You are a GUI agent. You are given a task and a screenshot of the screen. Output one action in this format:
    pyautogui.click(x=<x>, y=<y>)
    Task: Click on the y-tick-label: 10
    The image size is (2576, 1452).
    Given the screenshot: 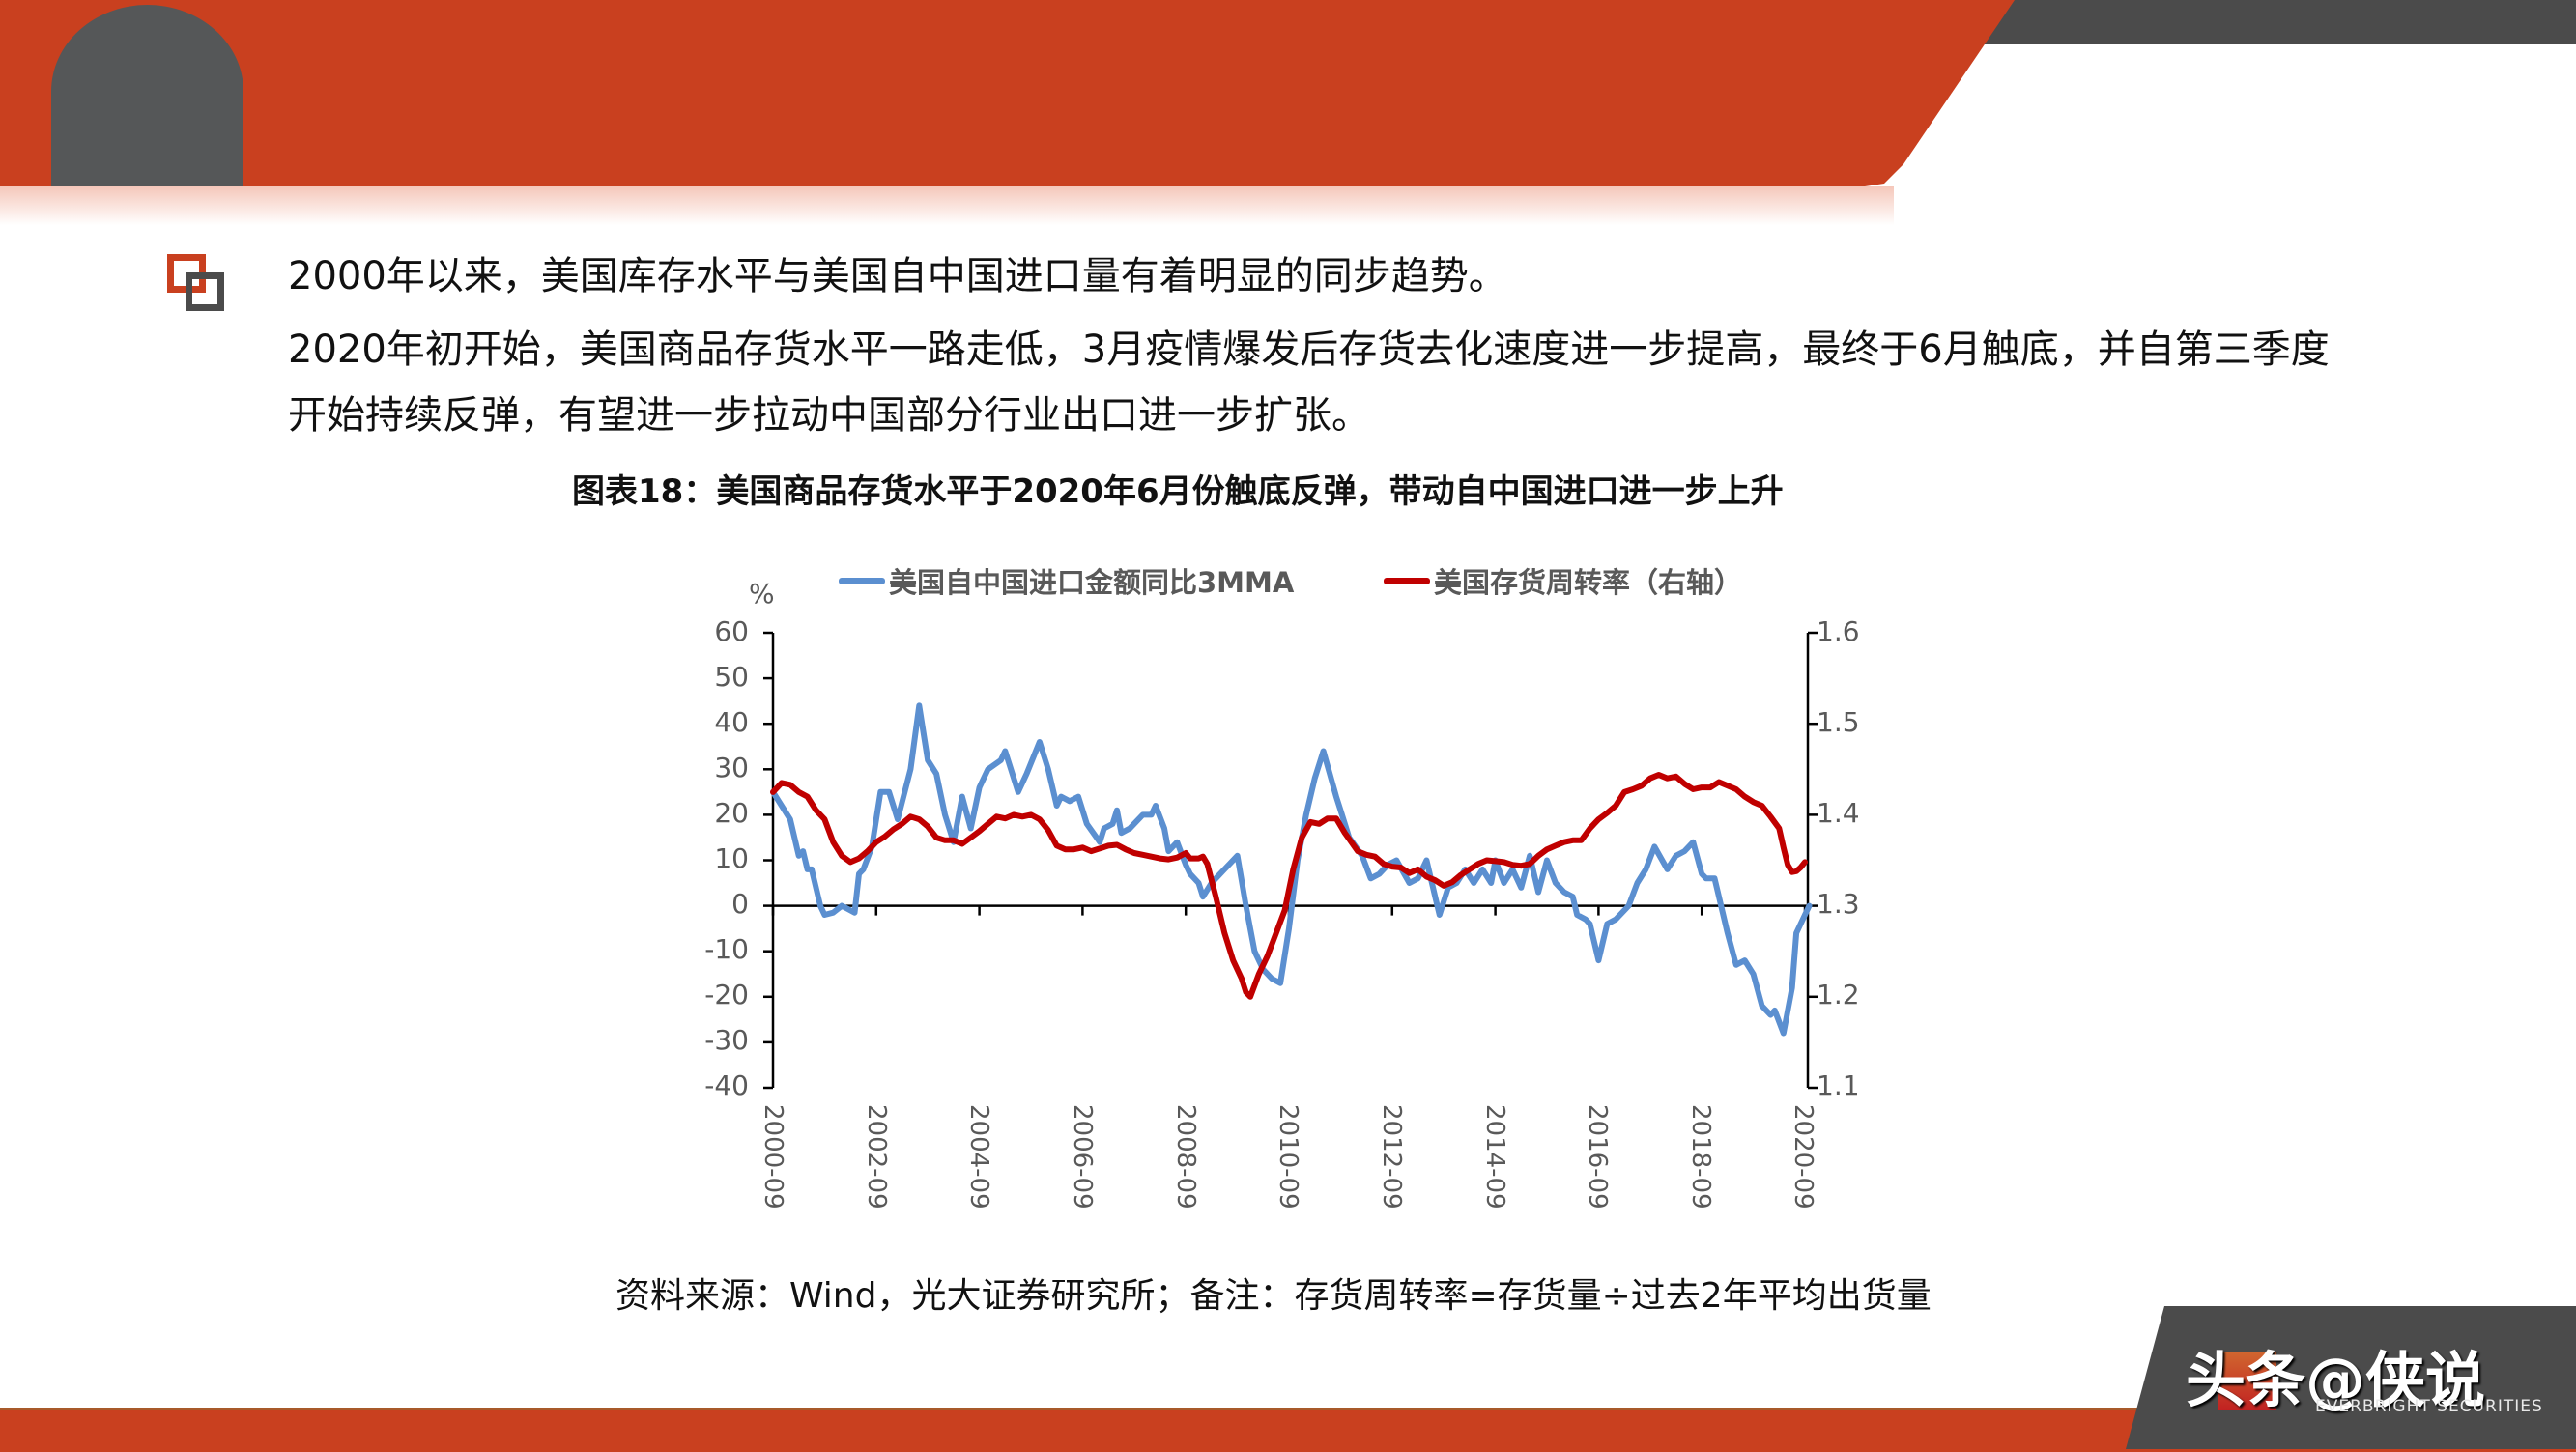 What is the action you would take?
    pyautogui.click(x=732, y=858)
    